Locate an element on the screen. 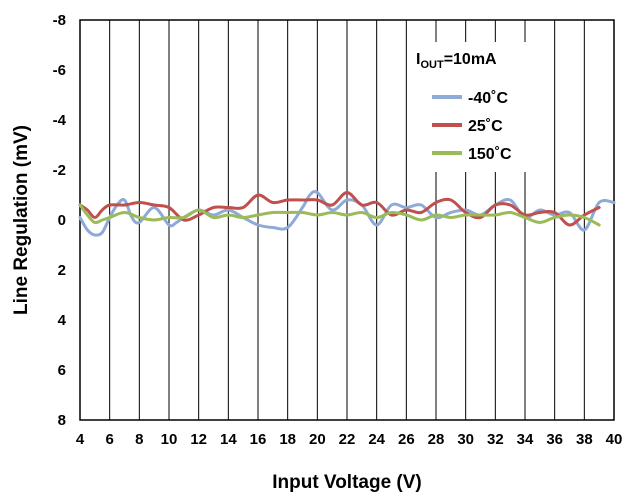 This screenshot has height=495, width=627. x-tick-label: 22 is located at coordinates (347, 439).